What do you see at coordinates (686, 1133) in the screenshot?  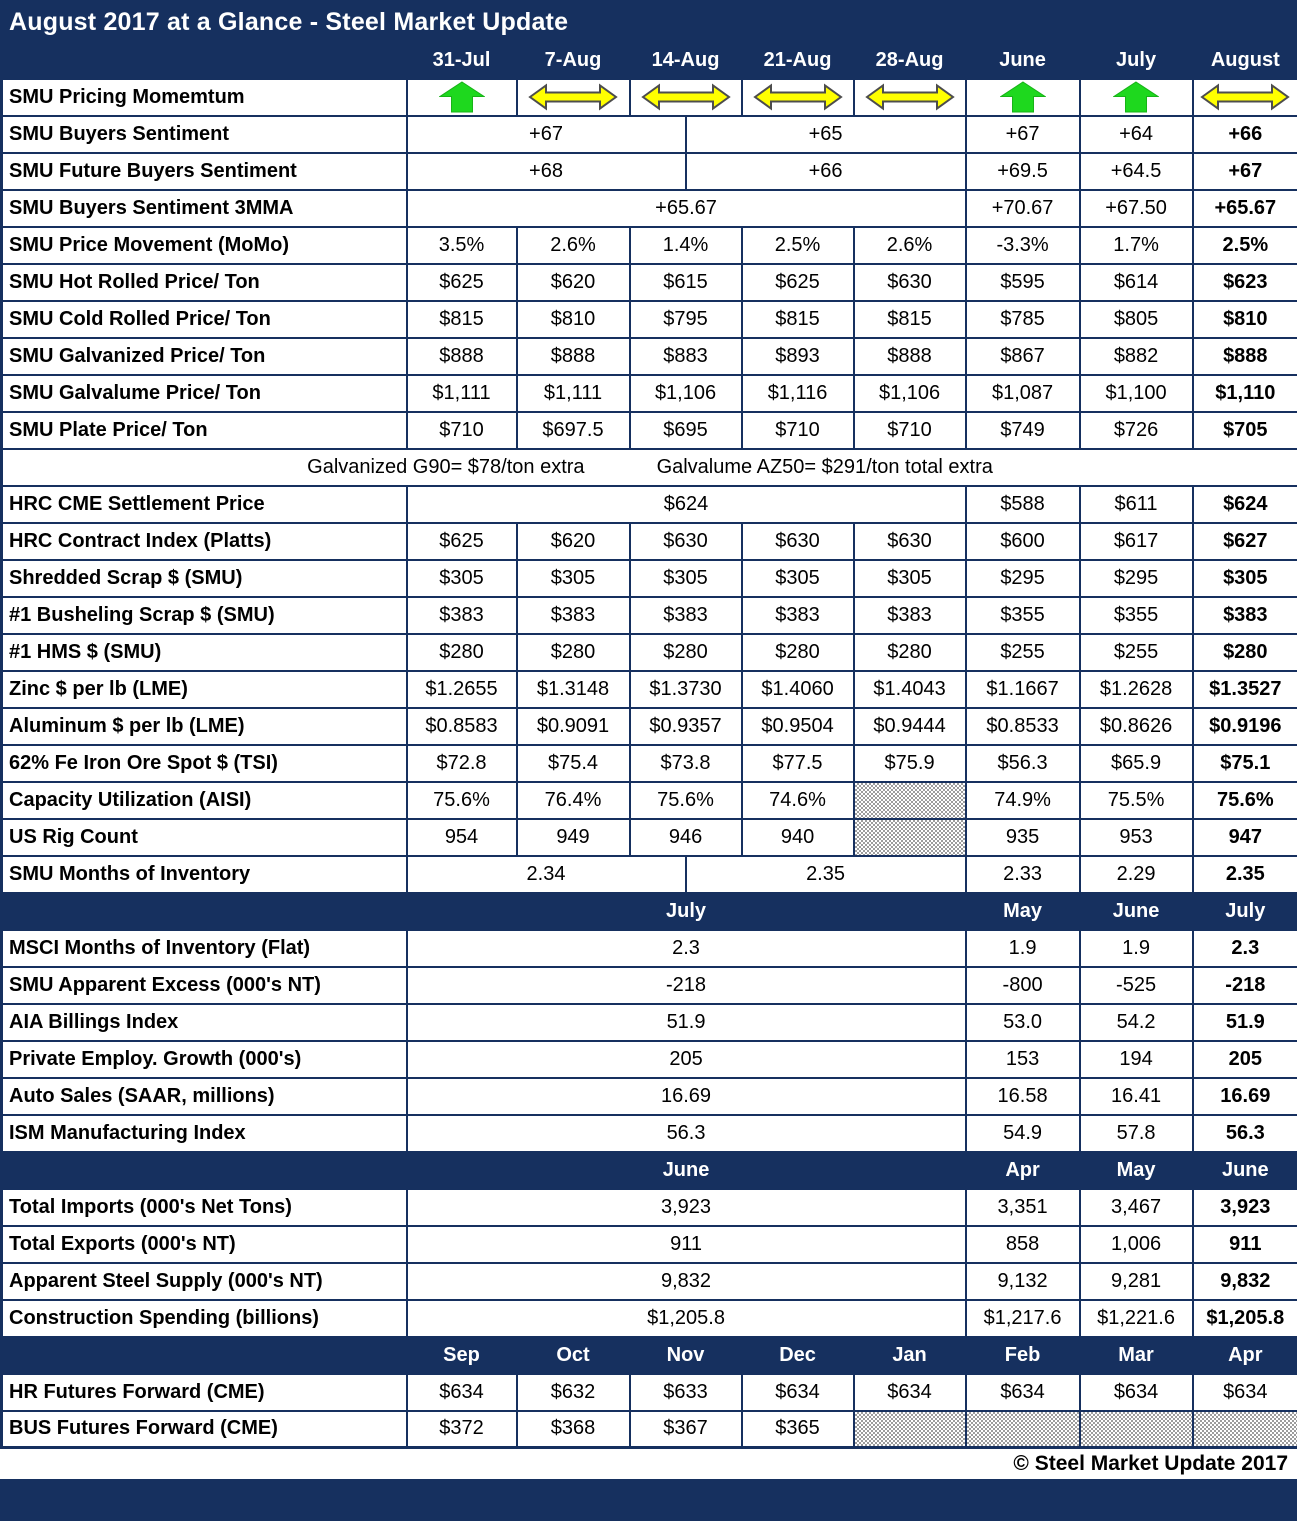 I see `data-cell: 56.3` at bounding box center [686, 1133].